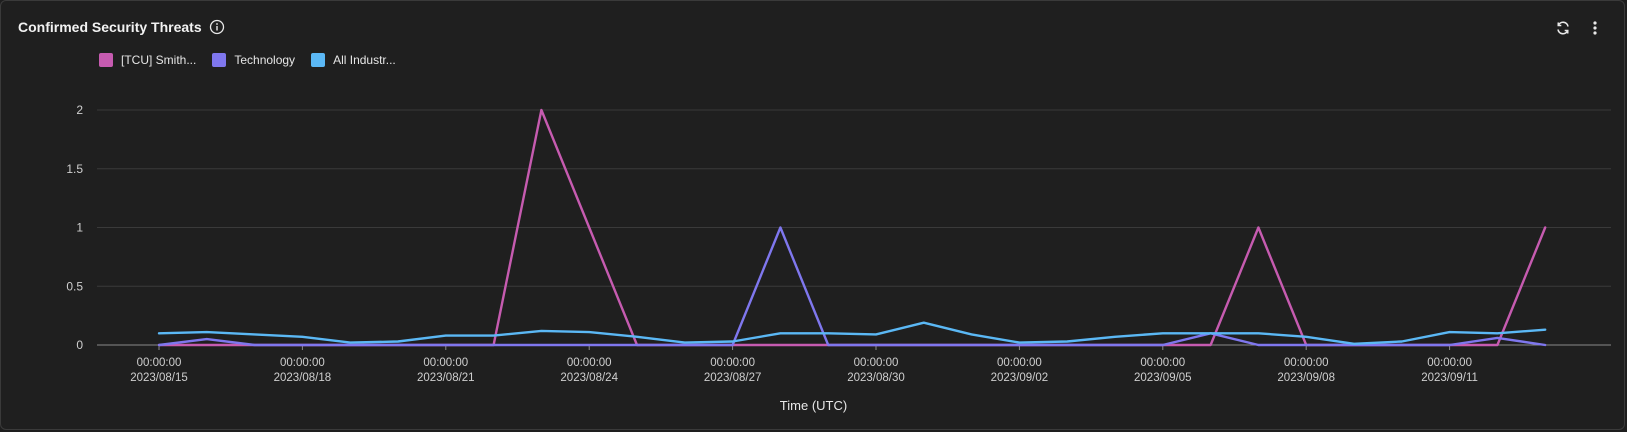 This screenshot has width=1627, height=432. What do you see at coordinates (74, 286) in the screenshot?
I see `y-tick-label: 0.5` at bounding box center [74, 286].